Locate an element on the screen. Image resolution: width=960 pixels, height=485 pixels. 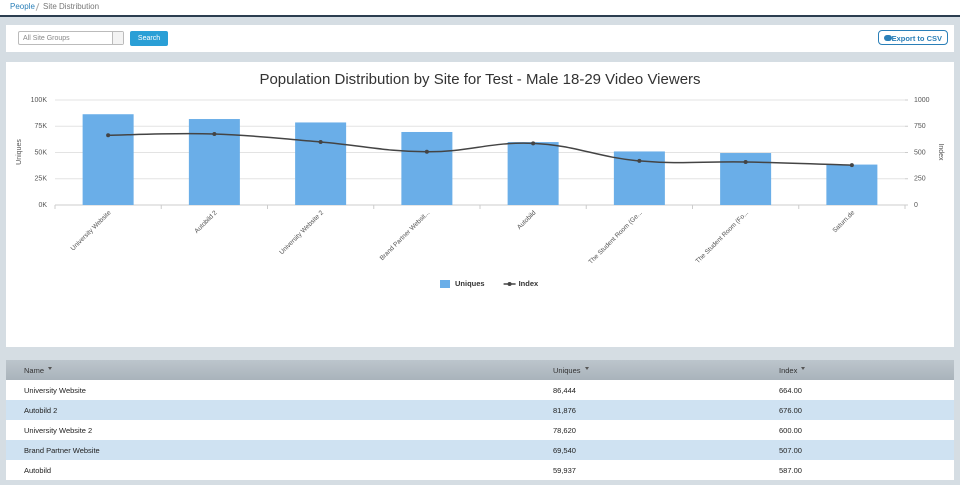
x-tick-label: University Website is located at coordinates (91, 230).